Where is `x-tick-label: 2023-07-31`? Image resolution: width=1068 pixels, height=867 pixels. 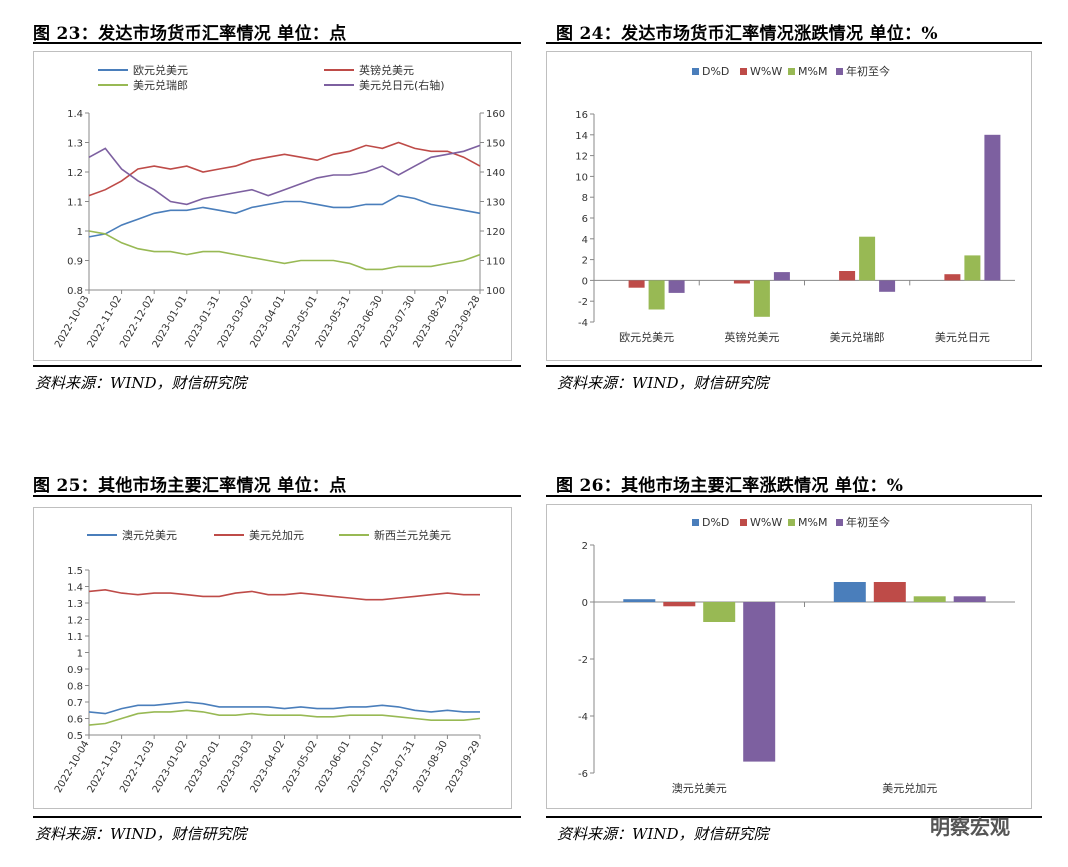
x-tick-label: 2023-07-31 is located at coordinates (398, 767).